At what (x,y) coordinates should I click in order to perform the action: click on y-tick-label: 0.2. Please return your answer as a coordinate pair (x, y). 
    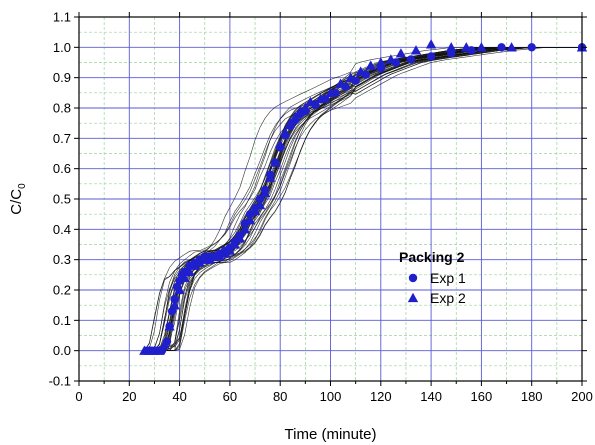
    Looking at the image, I should click on (62, 290).